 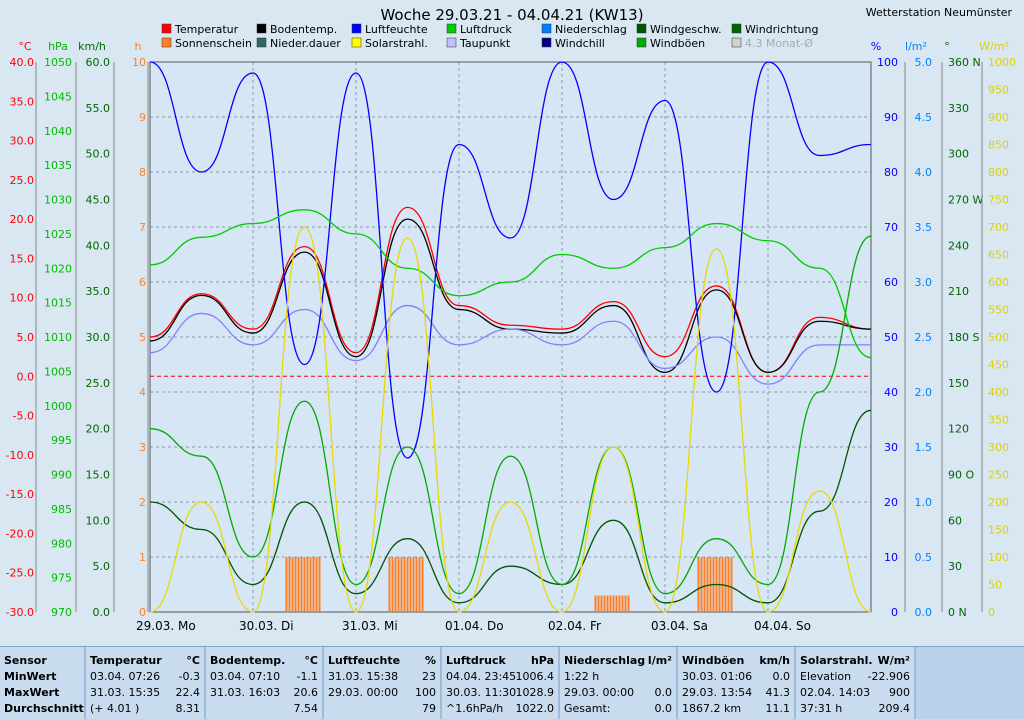 I want to click on axis-tick-pressure: 1005, so click(x=58, y=371).